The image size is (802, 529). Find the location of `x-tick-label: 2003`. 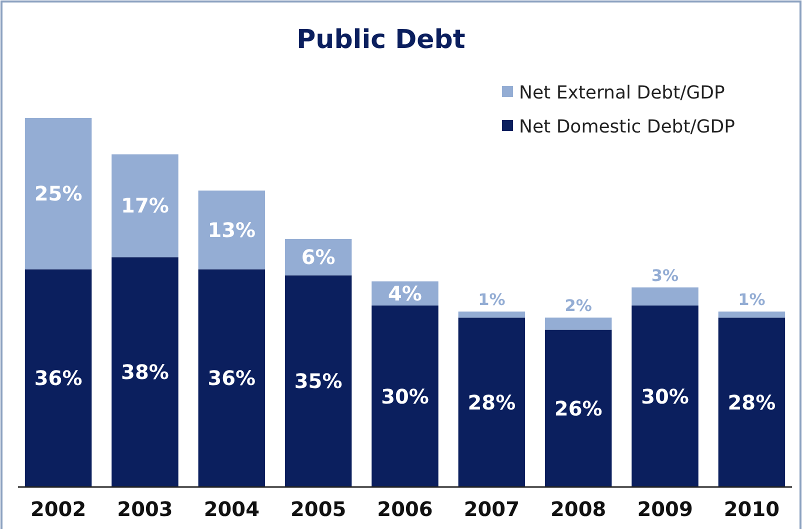

x-tick-label: 2003 is located at coordinates (145, 509).